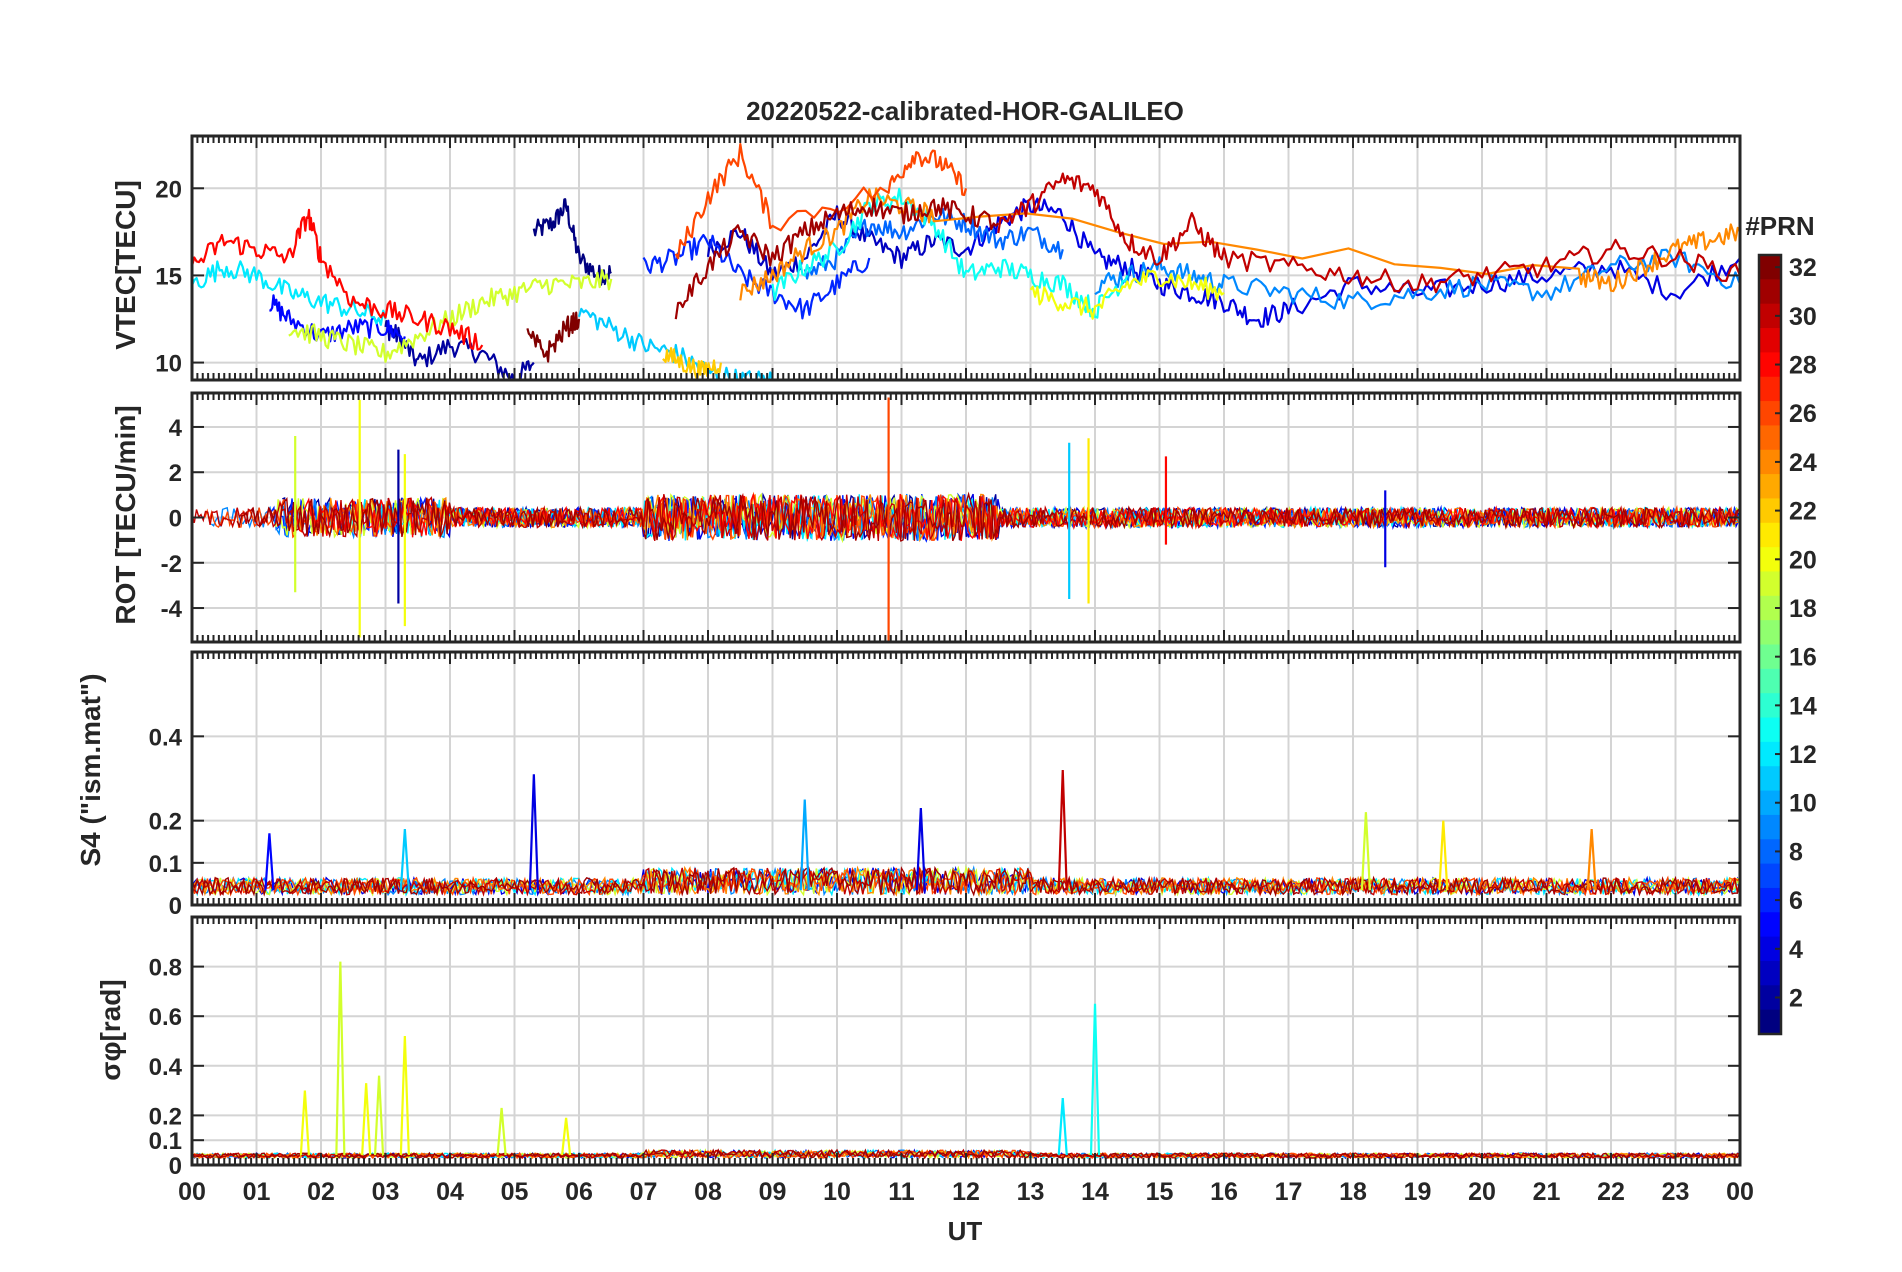 The image size is (1902, 1272). Describe the element at coordinates (708, 1192) in the screenshot. I see `x-tick-label: 08` at that location.